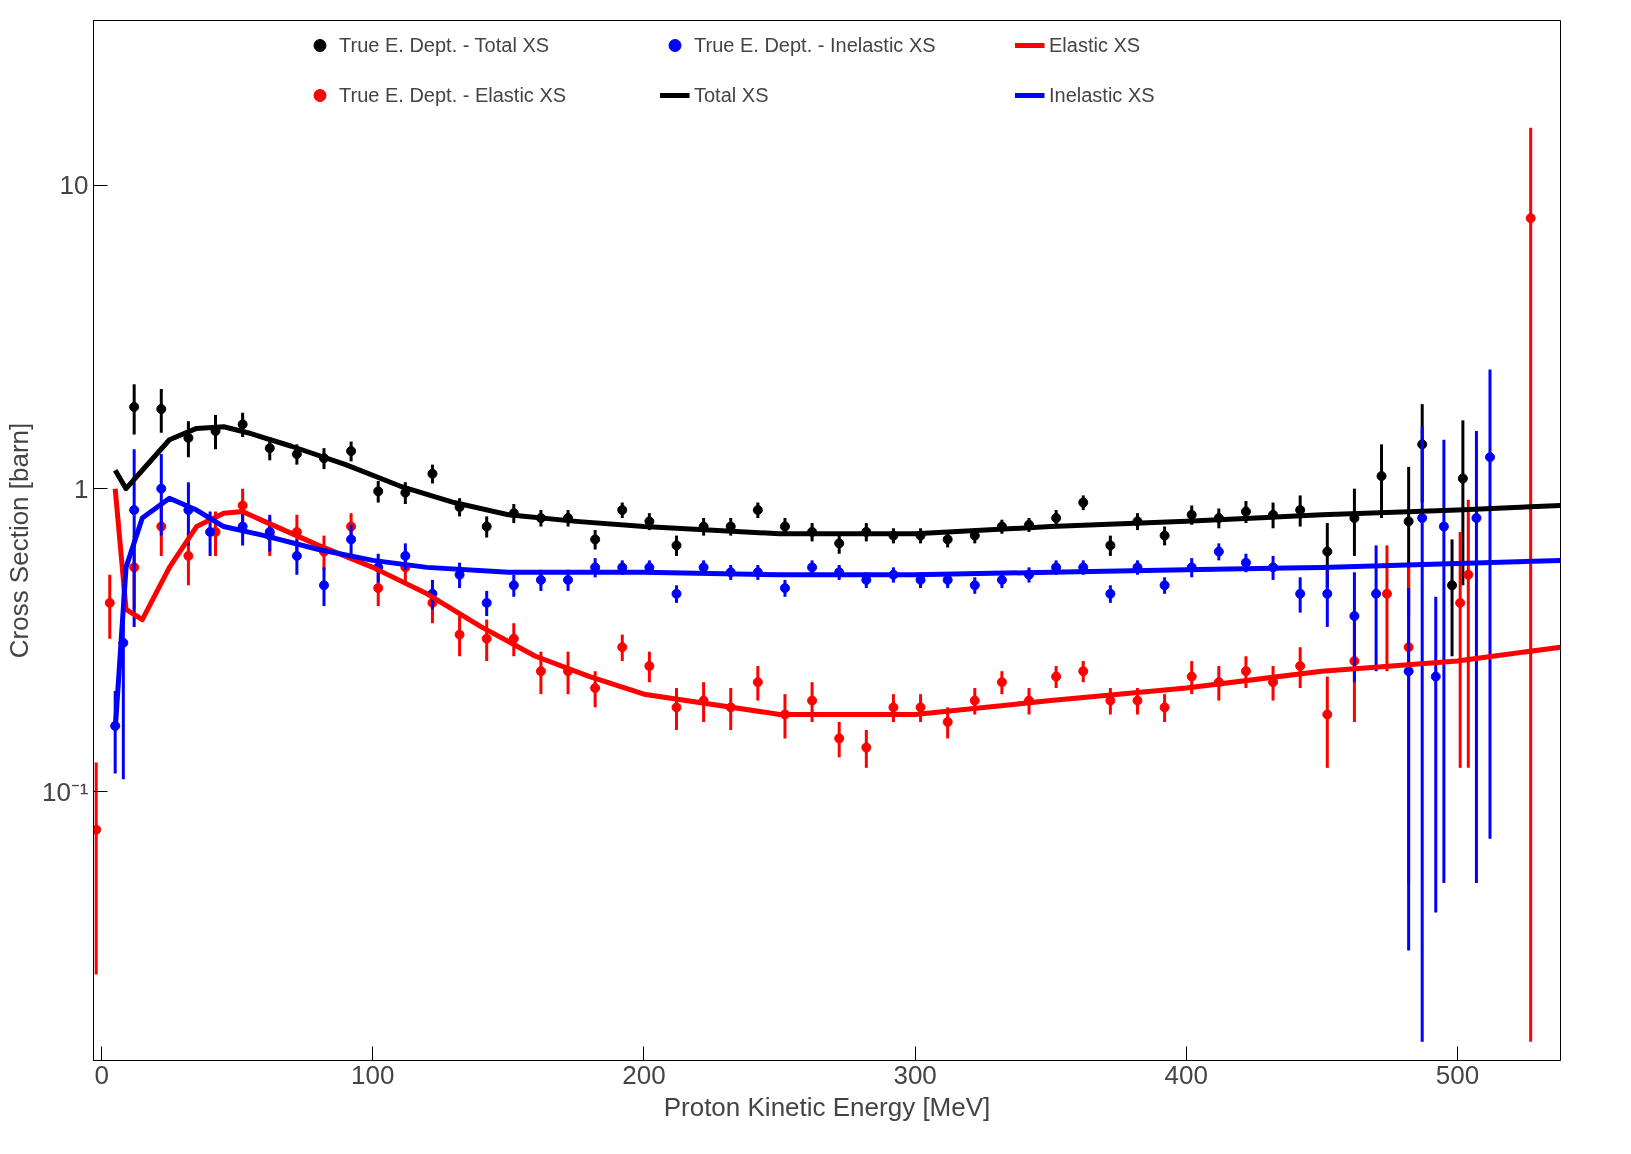 The height and width of the screenshot is (1154, 1631). What do you see at coordinates (1095, 45) in the screenshot?
I see `legend-label: Elastic XS` at bounding box center [1095, 45].